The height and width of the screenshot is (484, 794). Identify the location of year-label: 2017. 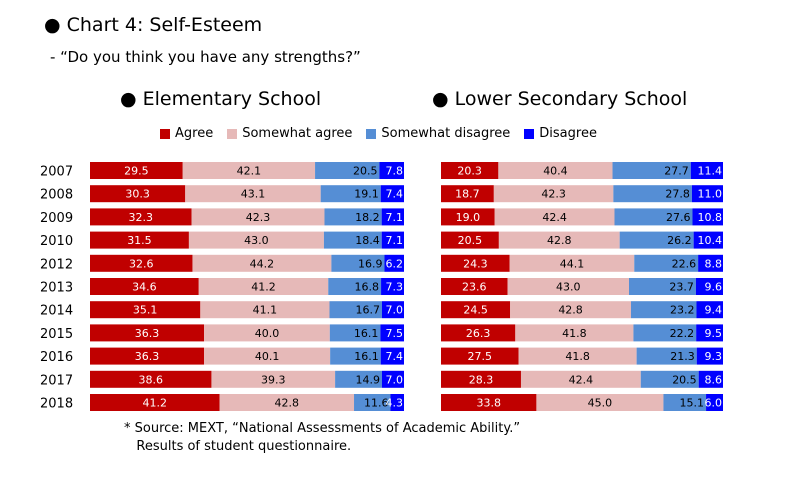
(56, 380).